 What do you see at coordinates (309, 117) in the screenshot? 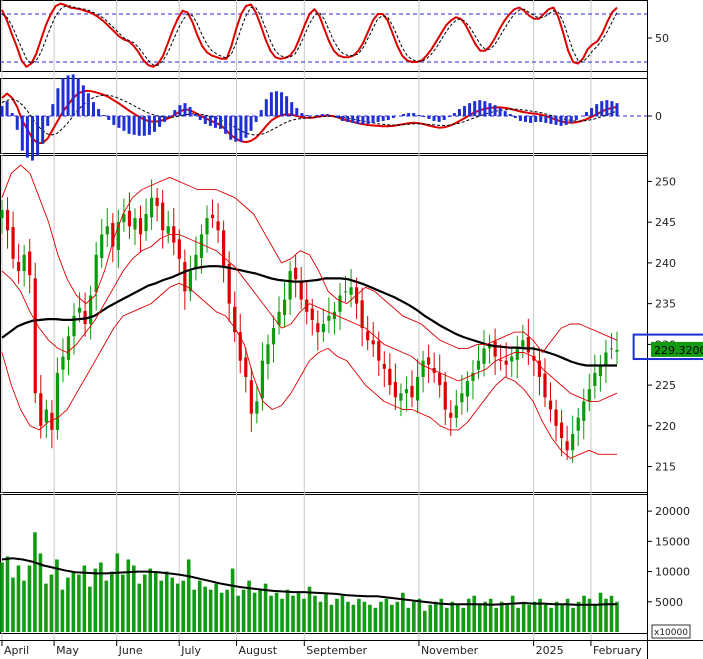
I see `macd-histogram-layer` at bounding box center [309, 117].